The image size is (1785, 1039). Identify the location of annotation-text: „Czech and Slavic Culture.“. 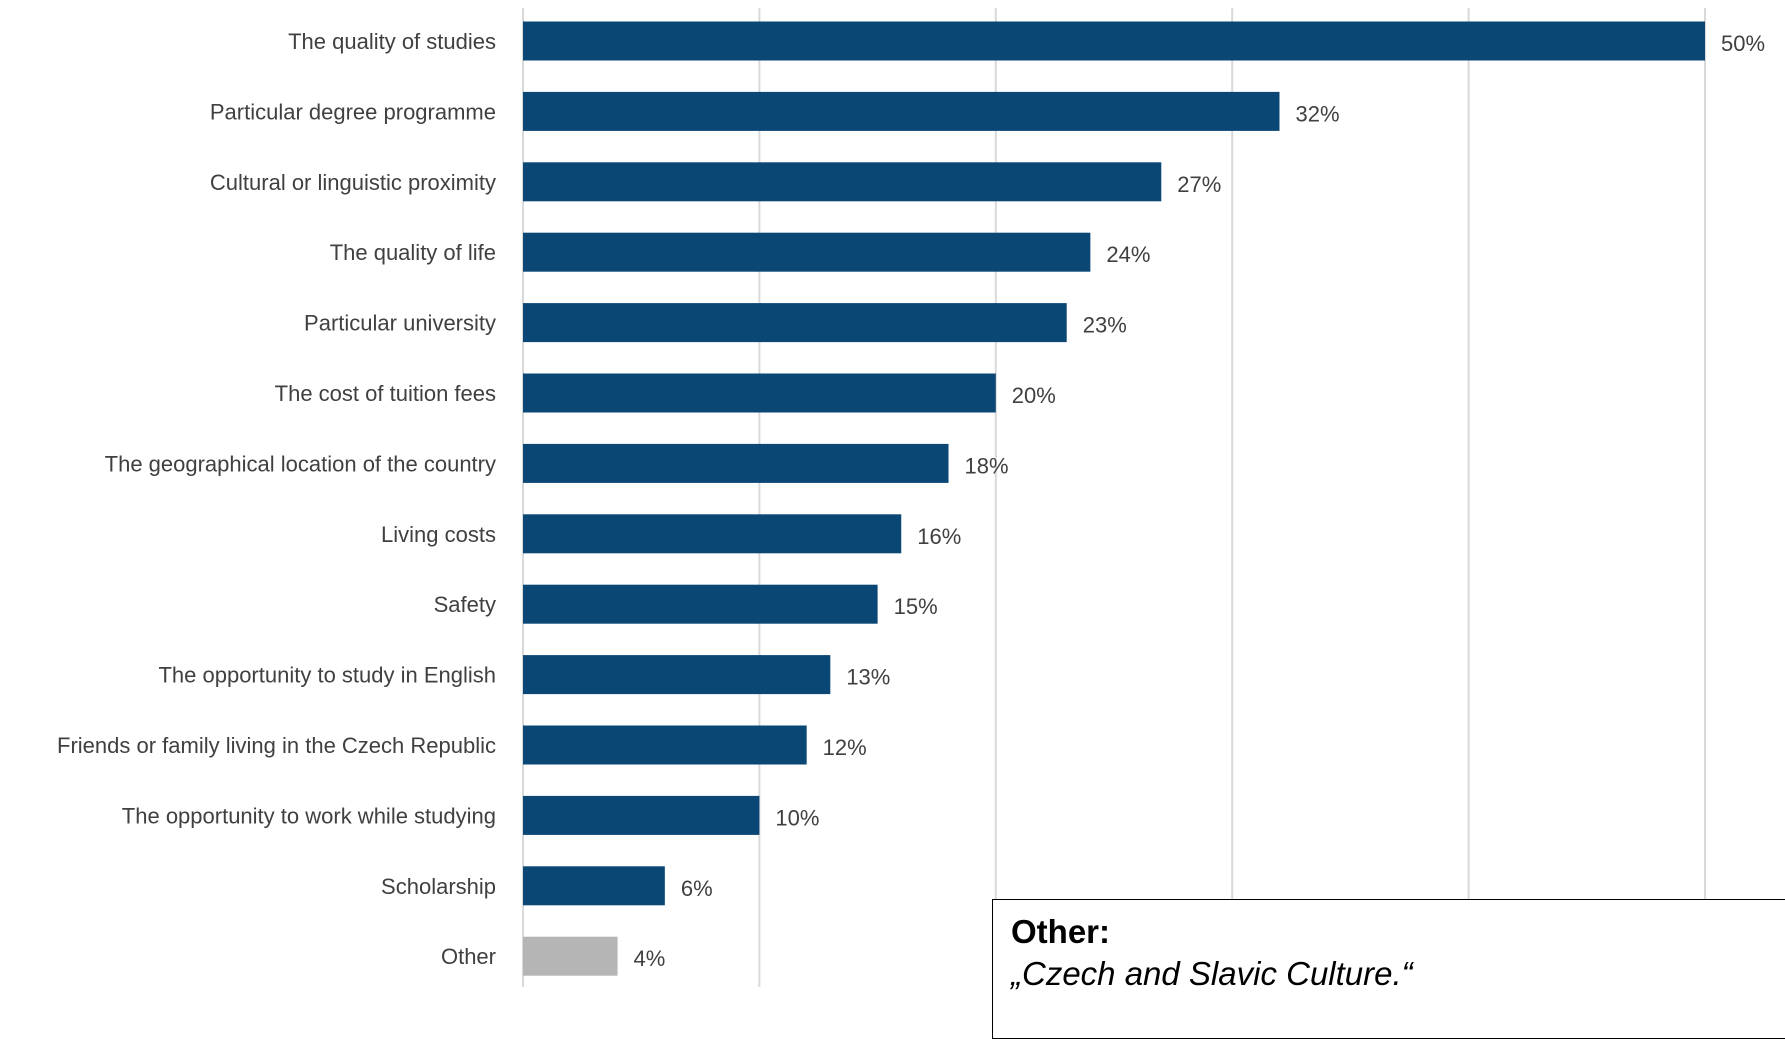
(1212, 973).